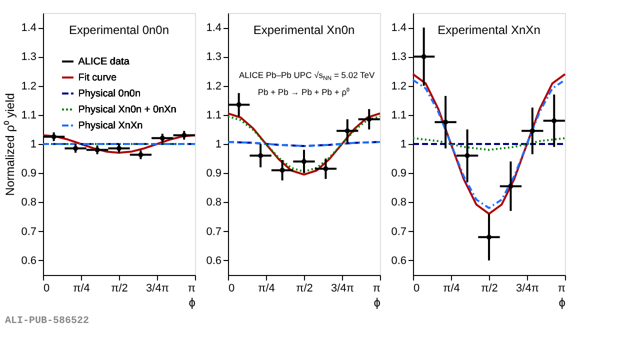  I want to click on legend-label: ALICE data, so click(104, 62).